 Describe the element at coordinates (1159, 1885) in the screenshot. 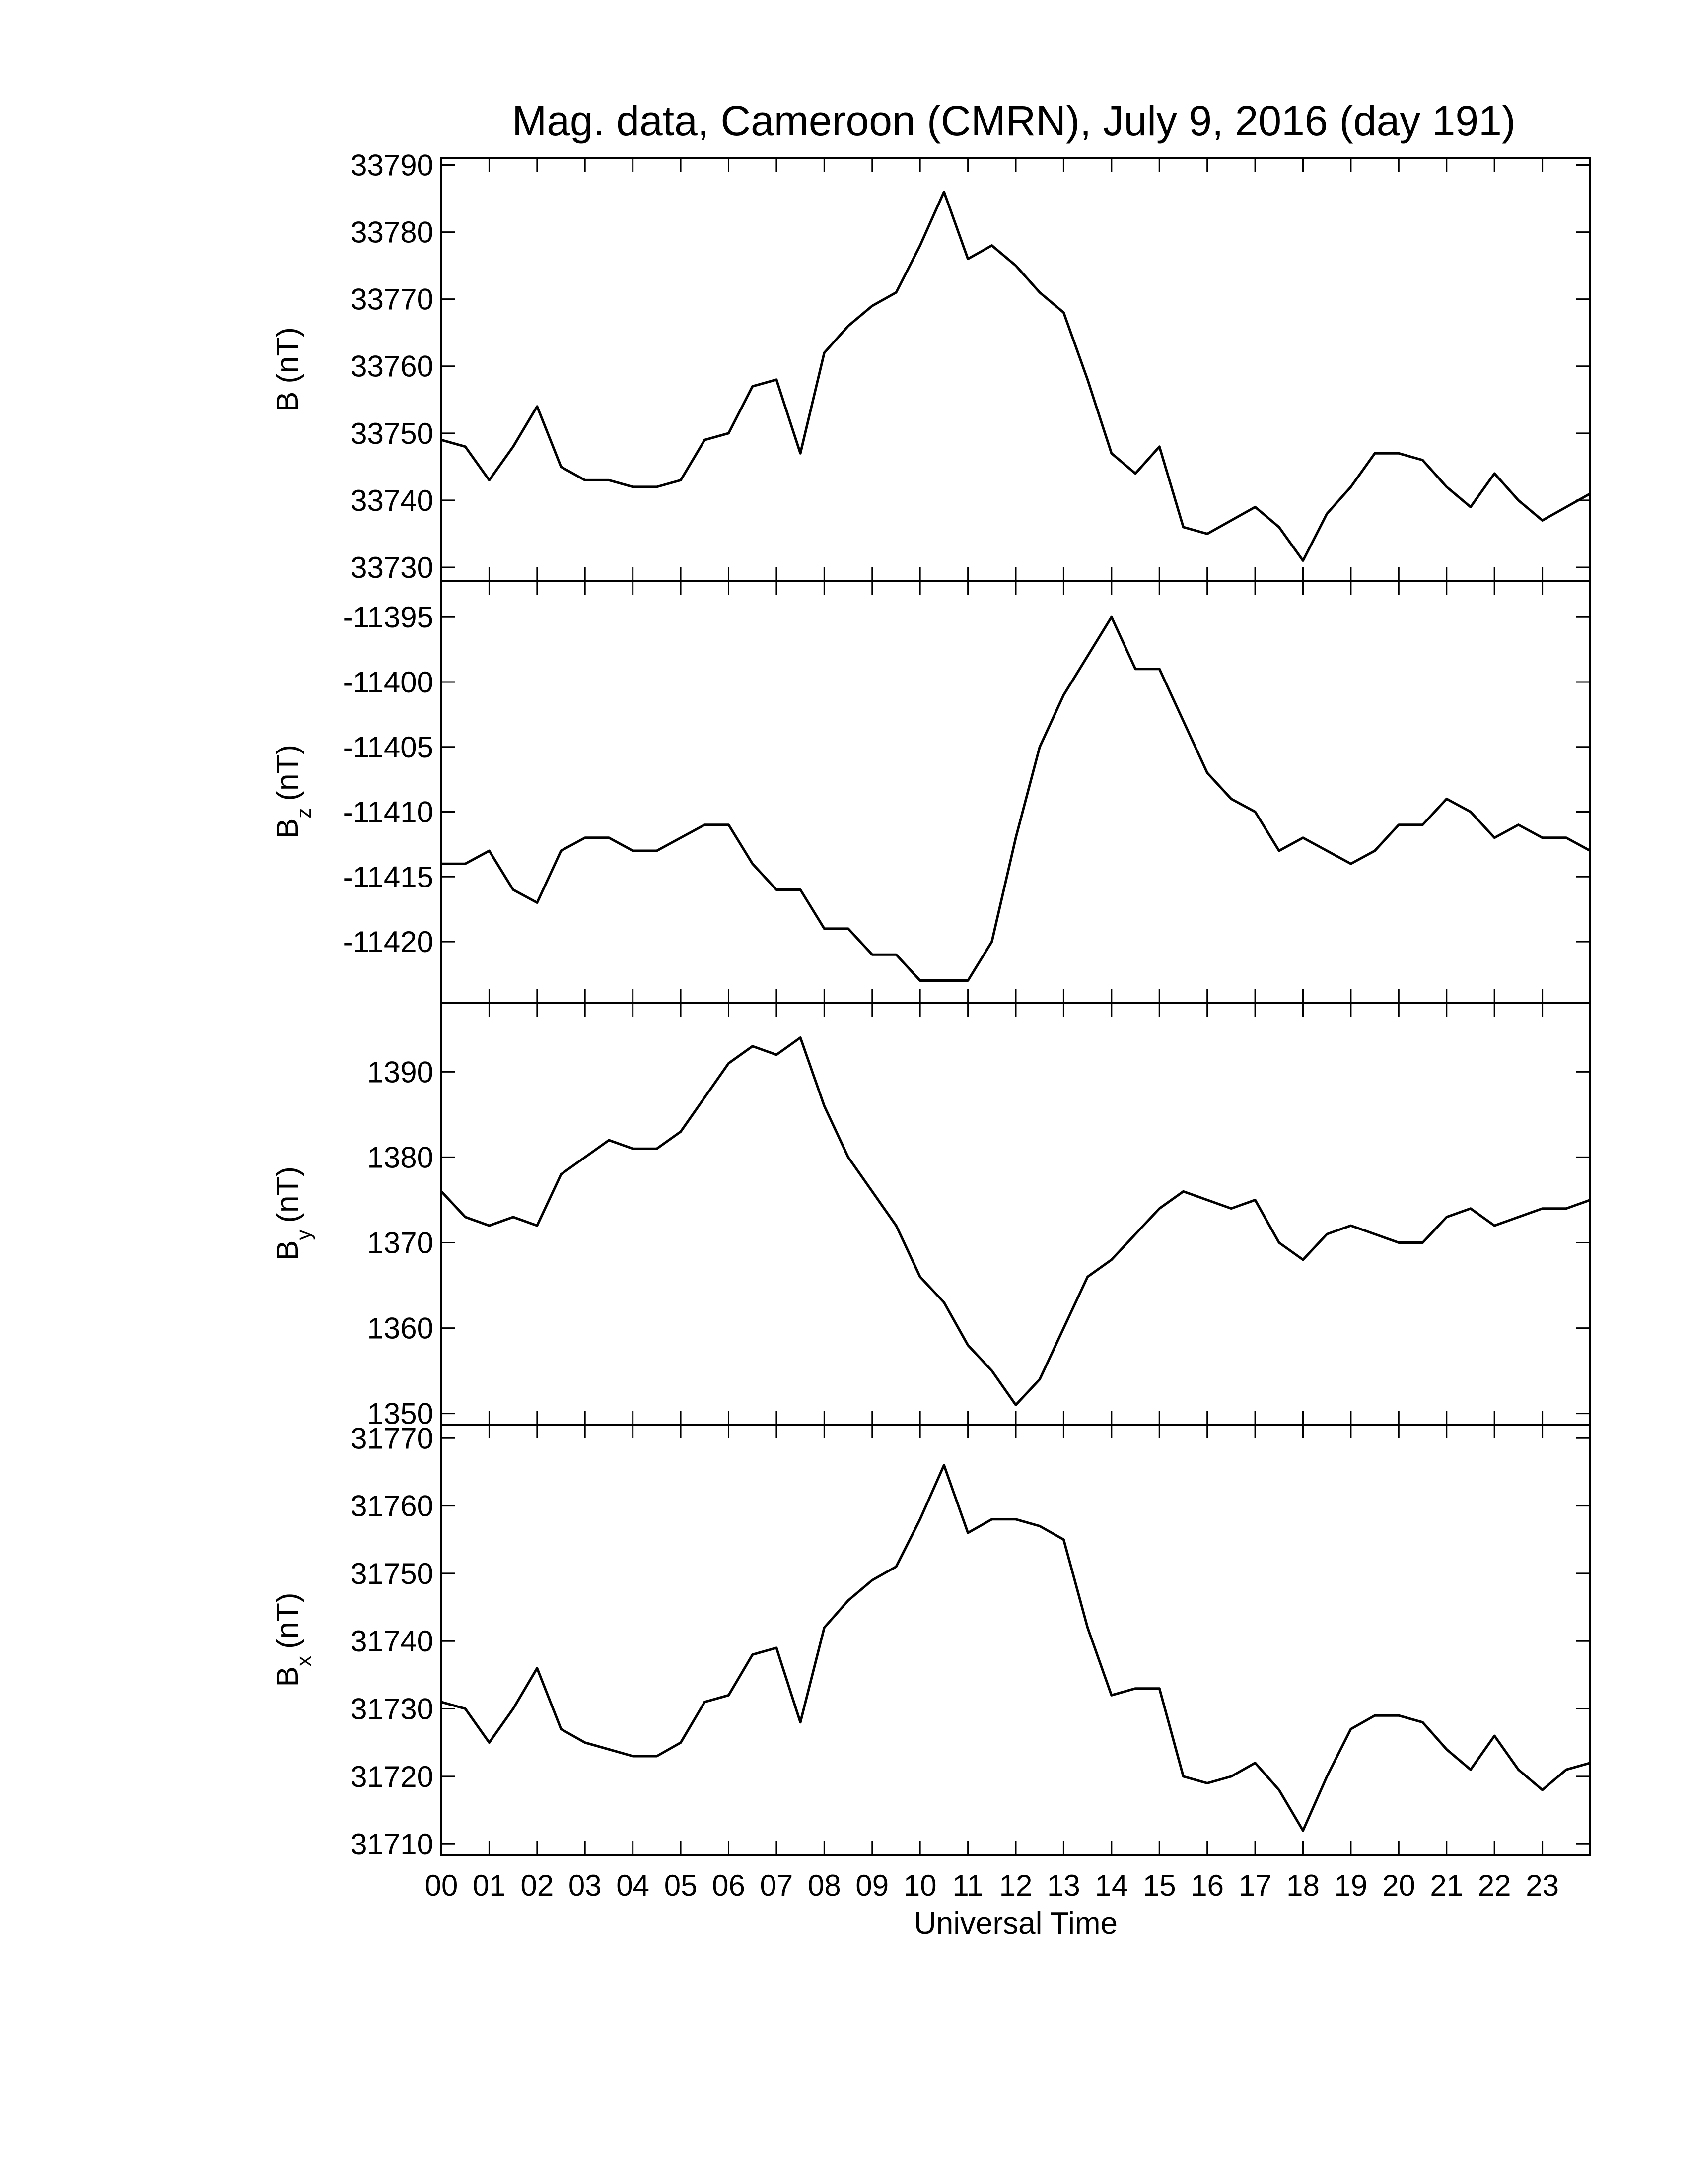

I see `x-tick-label: 15` at that location.